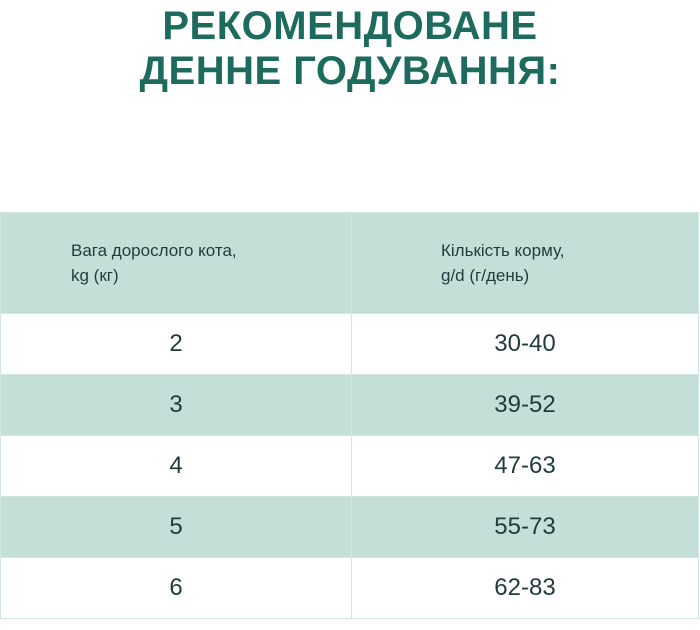 This screenshot has height=630, width=700. What do you see at coordinates (350, 26) in the screenshot?
I see `page-title-line-1: РЕКОМЕНДОВАНЕ` at bounding box center [350, 26].